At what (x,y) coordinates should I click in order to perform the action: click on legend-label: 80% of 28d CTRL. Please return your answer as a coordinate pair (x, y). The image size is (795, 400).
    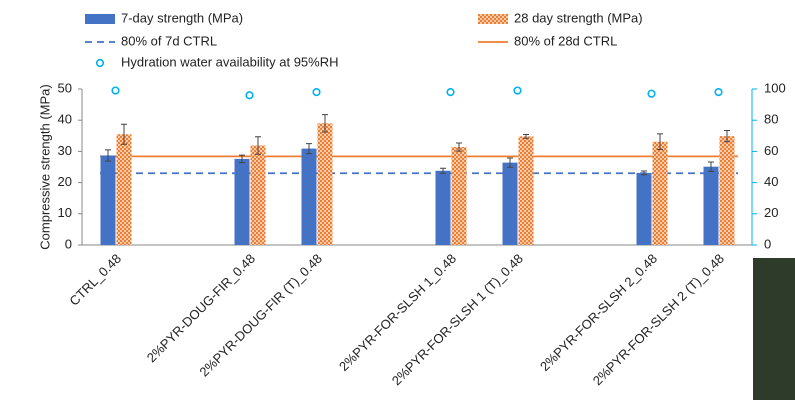
    Looking at the image, I should click on (565, 40).